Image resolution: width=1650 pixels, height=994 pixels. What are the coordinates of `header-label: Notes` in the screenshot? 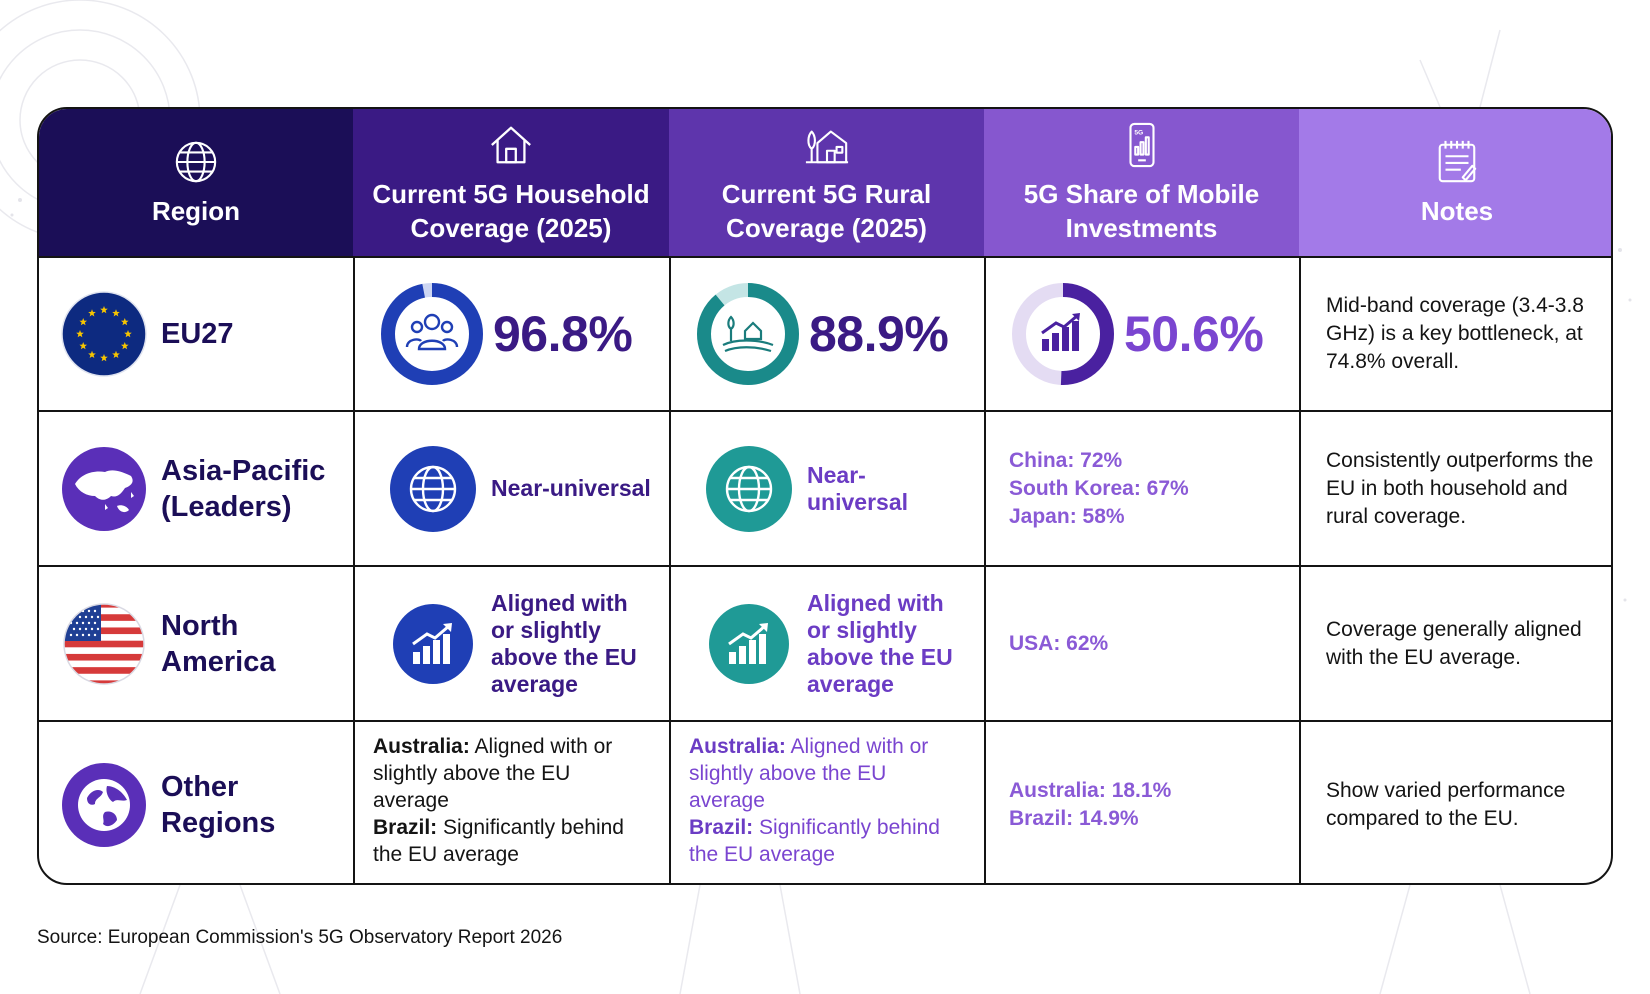 It's located at (1457, 210).